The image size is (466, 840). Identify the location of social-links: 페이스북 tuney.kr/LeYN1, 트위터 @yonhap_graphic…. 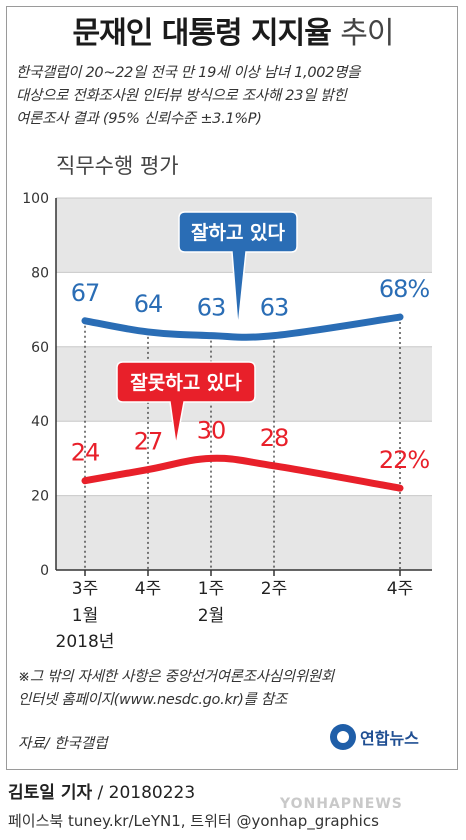
(193, 821).